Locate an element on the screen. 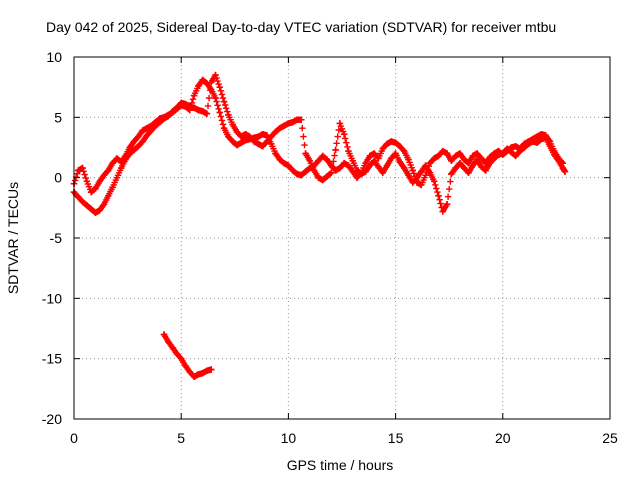 This screenshot has height=480, width=640. x-tick-label: 20 is located at coordinates (503, 438).